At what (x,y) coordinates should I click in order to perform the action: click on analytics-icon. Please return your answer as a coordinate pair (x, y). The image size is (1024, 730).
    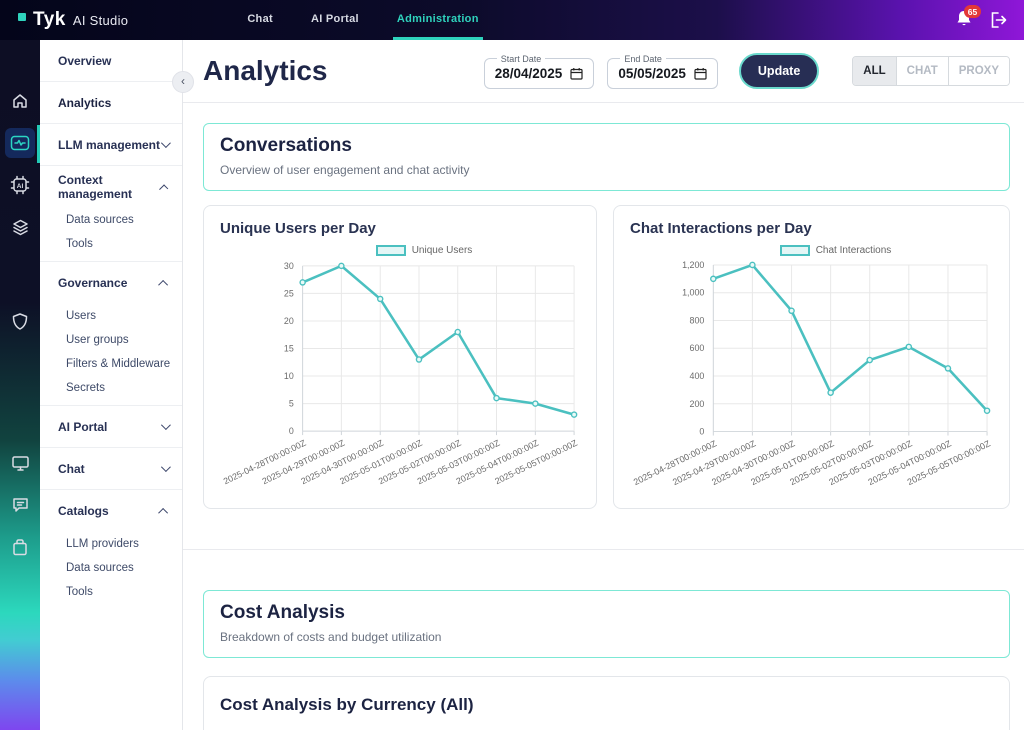
    Looking at the image, I should click on (20, 143).